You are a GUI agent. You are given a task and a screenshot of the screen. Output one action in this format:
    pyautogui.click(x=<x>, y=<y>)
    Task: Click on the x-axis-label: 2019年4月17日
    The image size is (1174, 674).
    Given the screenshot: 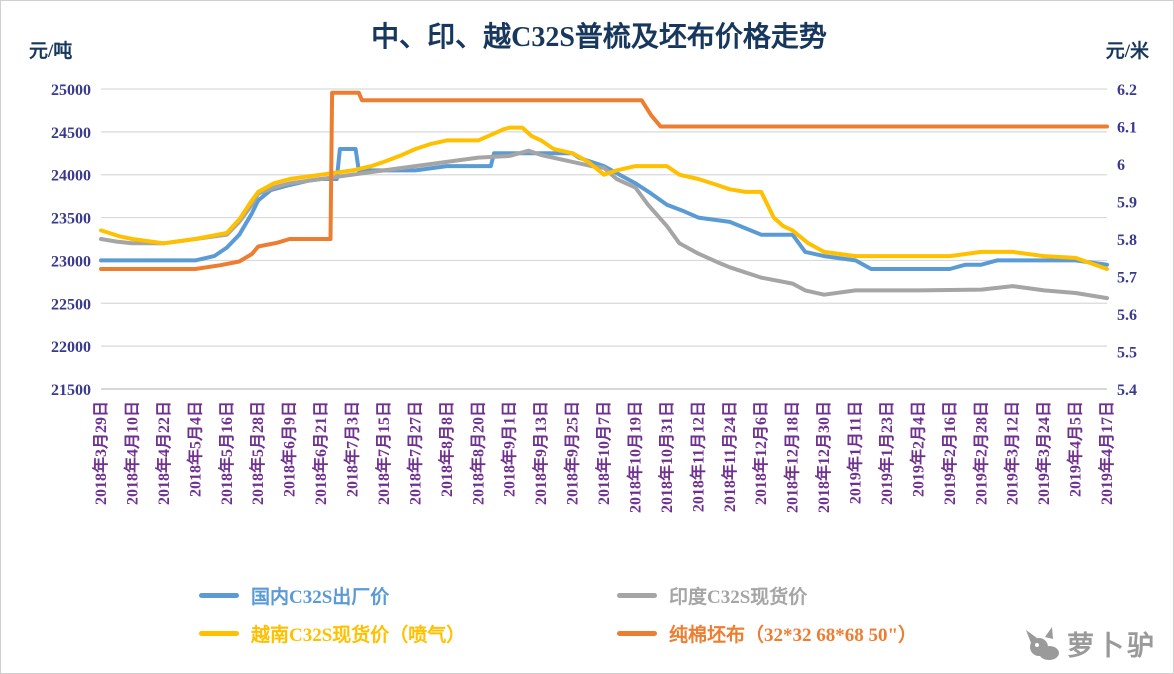 What is the action you would take?
    pyautogui.click(x=1106, y=453)
    